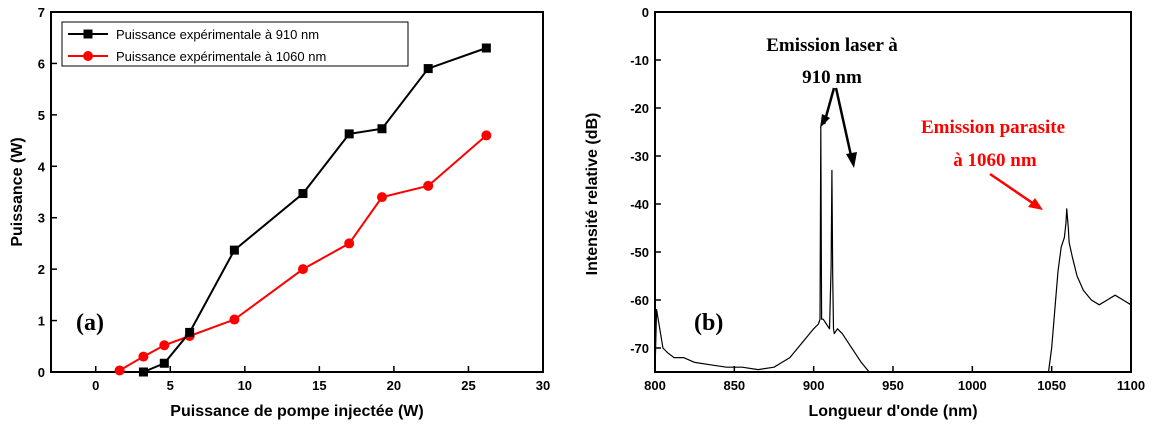 Image resolution: width=1154 pixels, height=424 pixels. What do you see at coordinates (639, 252) in the screenshot?
I see `chart-b-ytick-label: -50` at bounding box center [639, 252].